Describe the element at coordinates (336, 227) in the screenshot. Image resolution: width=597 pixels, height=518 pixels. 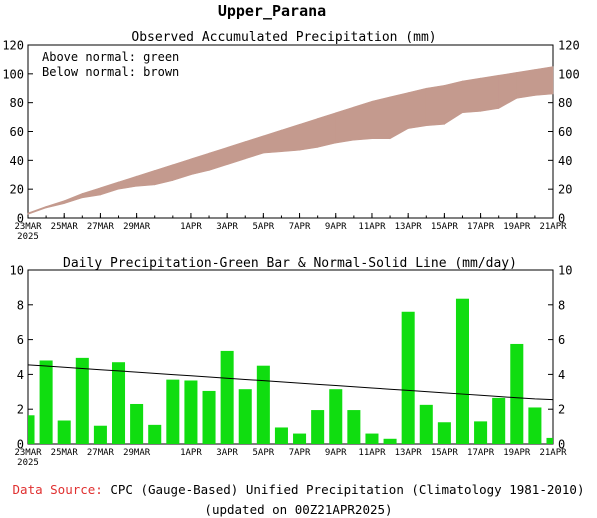
I see `accumulated-xtick-label: 9APR` at that location.